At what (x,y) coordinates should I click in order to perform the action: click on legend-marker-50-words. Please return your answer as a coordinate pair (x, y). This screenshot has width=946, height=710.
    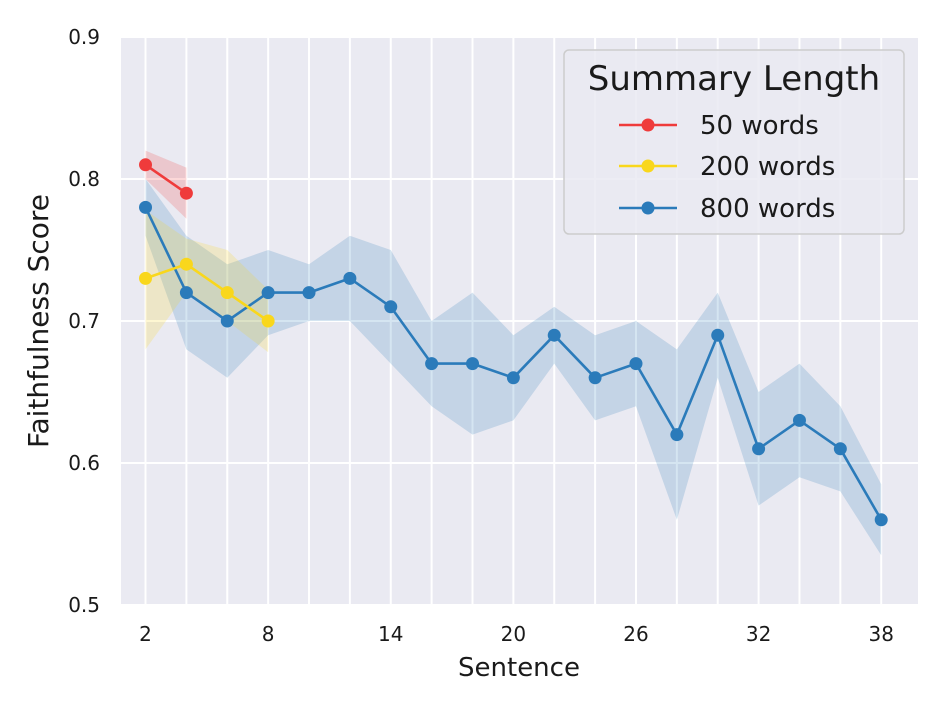
    Looking at the image, I should click on (648, 125).